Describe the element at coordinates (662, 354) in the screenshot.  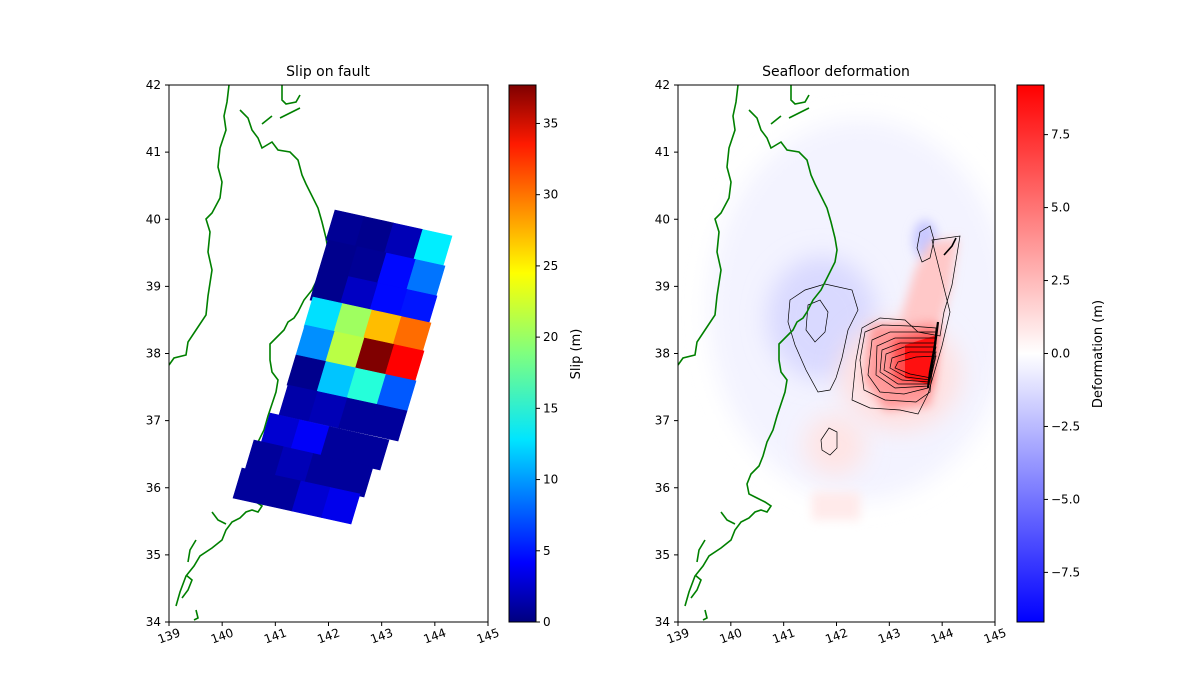
I see `deformation-y-tick-label: 38` at that location.